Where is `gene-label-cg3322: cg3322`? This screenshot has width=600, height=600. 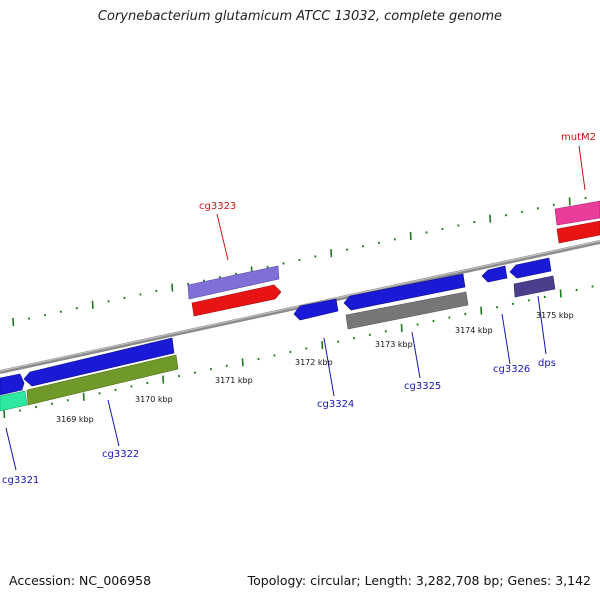
gene-label-cg3322: cg3322 is located at coordinates (120, 454).